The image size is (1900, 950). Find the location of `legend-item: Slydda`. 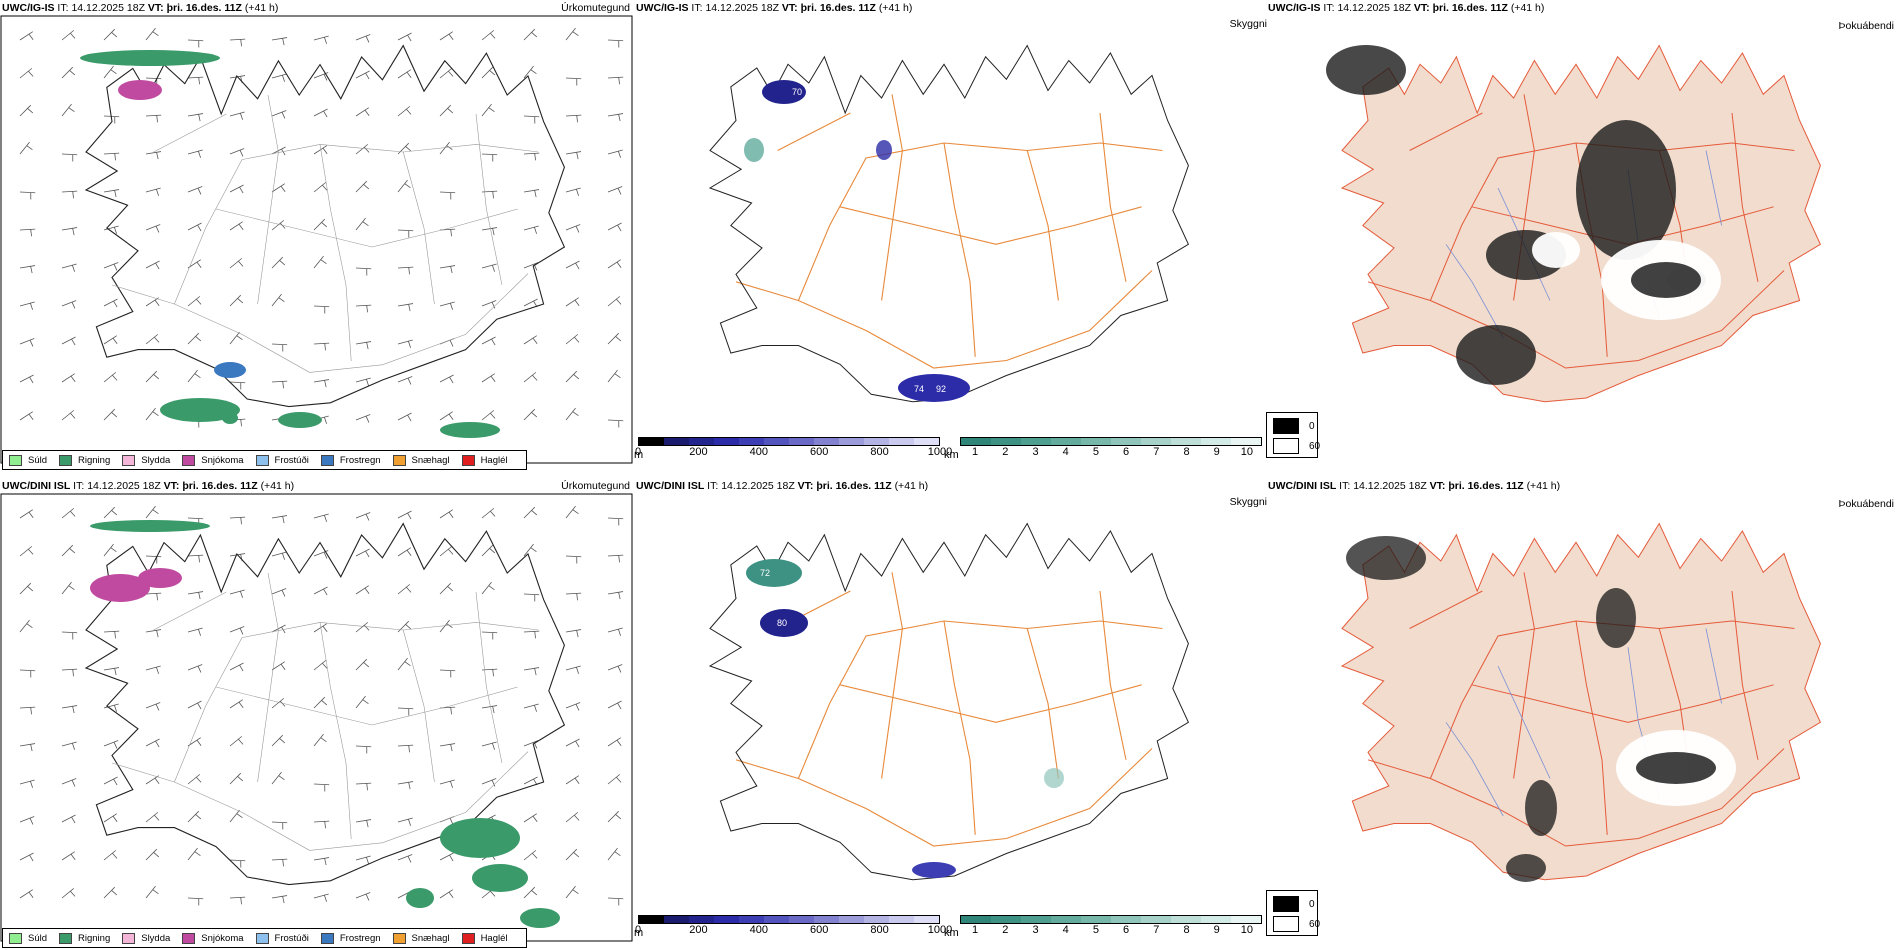

legend-item: Slydda is located at coordinates (146, 938).